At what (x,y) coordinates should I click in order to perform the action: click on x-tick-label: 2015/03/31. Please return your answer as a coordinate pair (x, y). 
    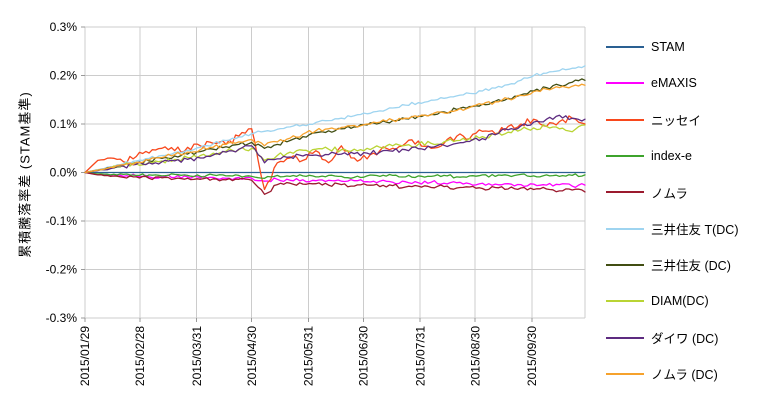
    Looking at the image, I should click on (197, 356).